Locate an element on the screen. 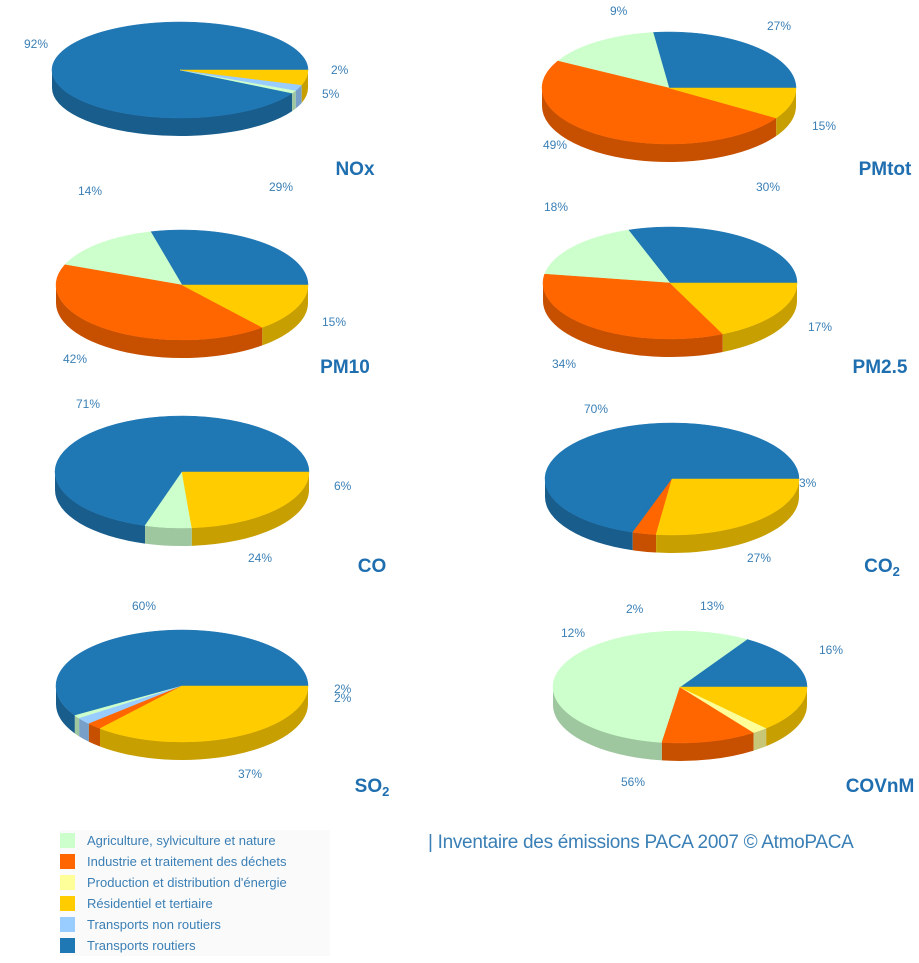  legend-label: Transports non routiers is located at coordinates (154, 924).